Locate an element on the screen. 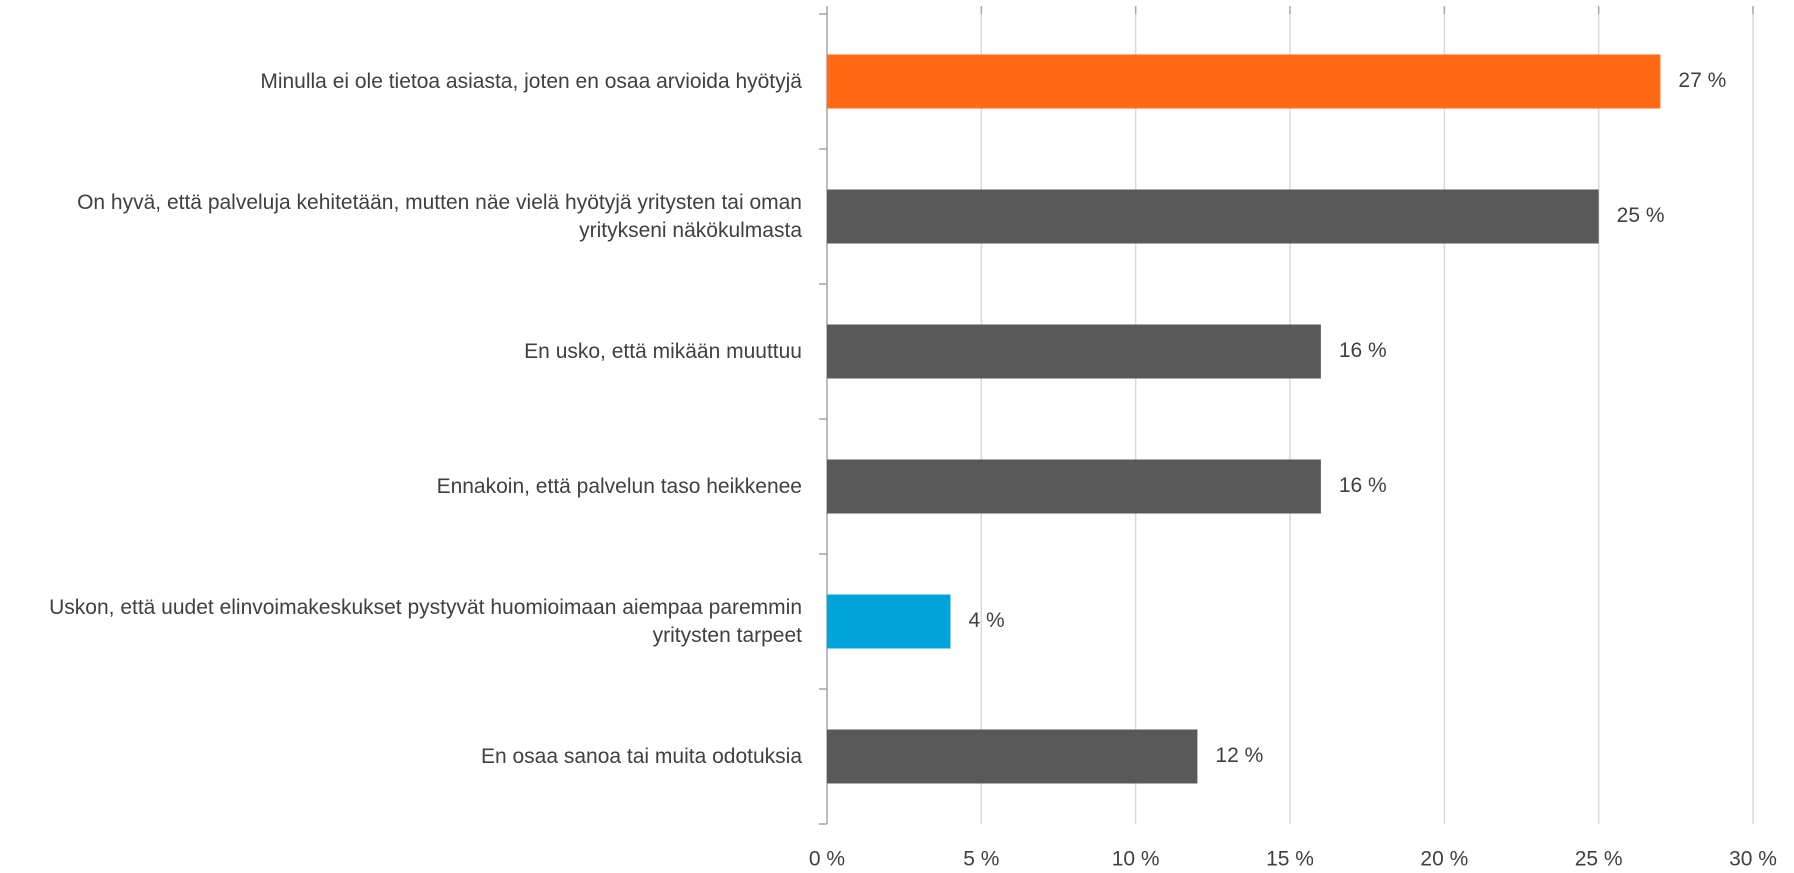 Image resolution: width=1794 pixels, height=873 pixels. value-label: 25 % is located at coordinates (1641, 215).